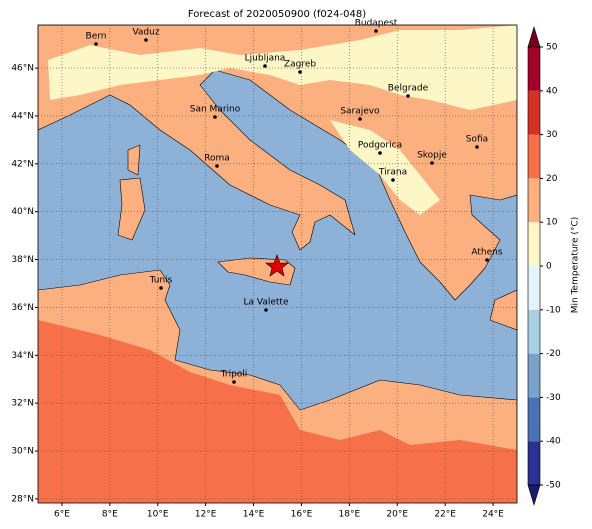 Image resolution: width=592 pixels, height=529 pixels. Describe the element at coordinates (534, 495) in the screenshot. I see `colorbar-under` at that location.